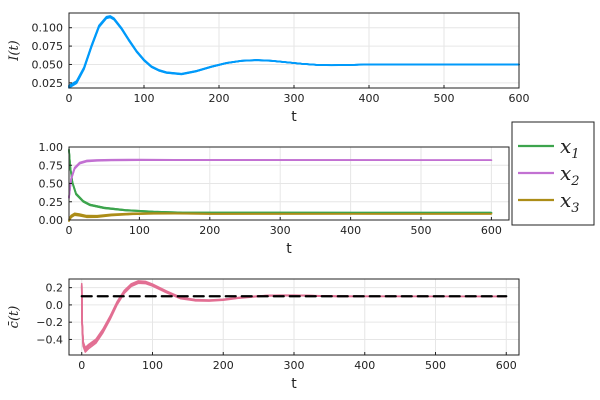  Describe the element at coordinates (55, 305) in the screenshot. I see `y-tick-label: 0.0` at that location.